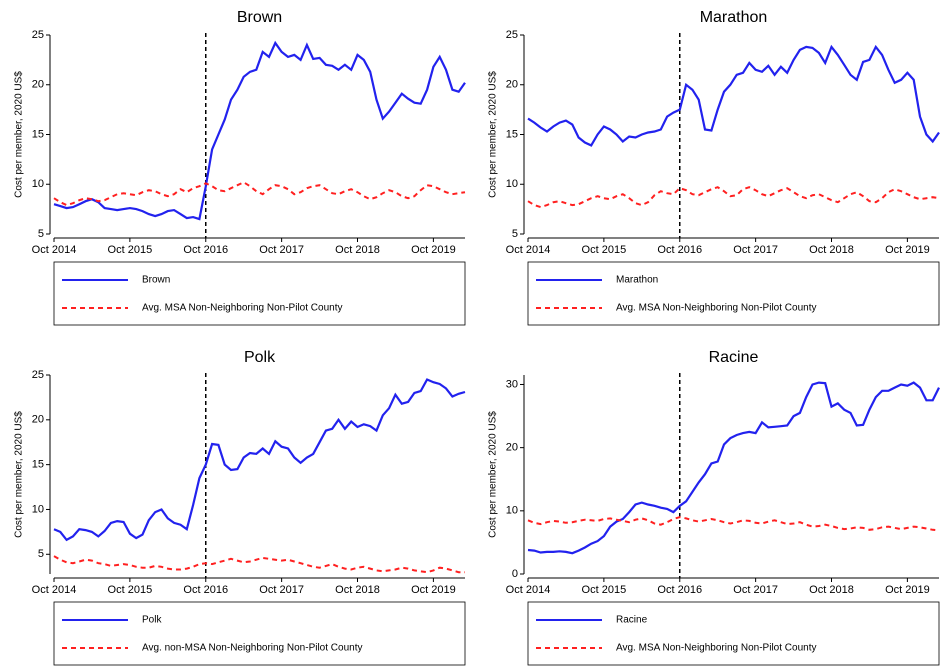 The height and width of the screenshot is (667, 943). What do you see at coordinates (734, 17) in the screenshot?
I see `chart-title: Marathon` at bounding box center [734, 17].